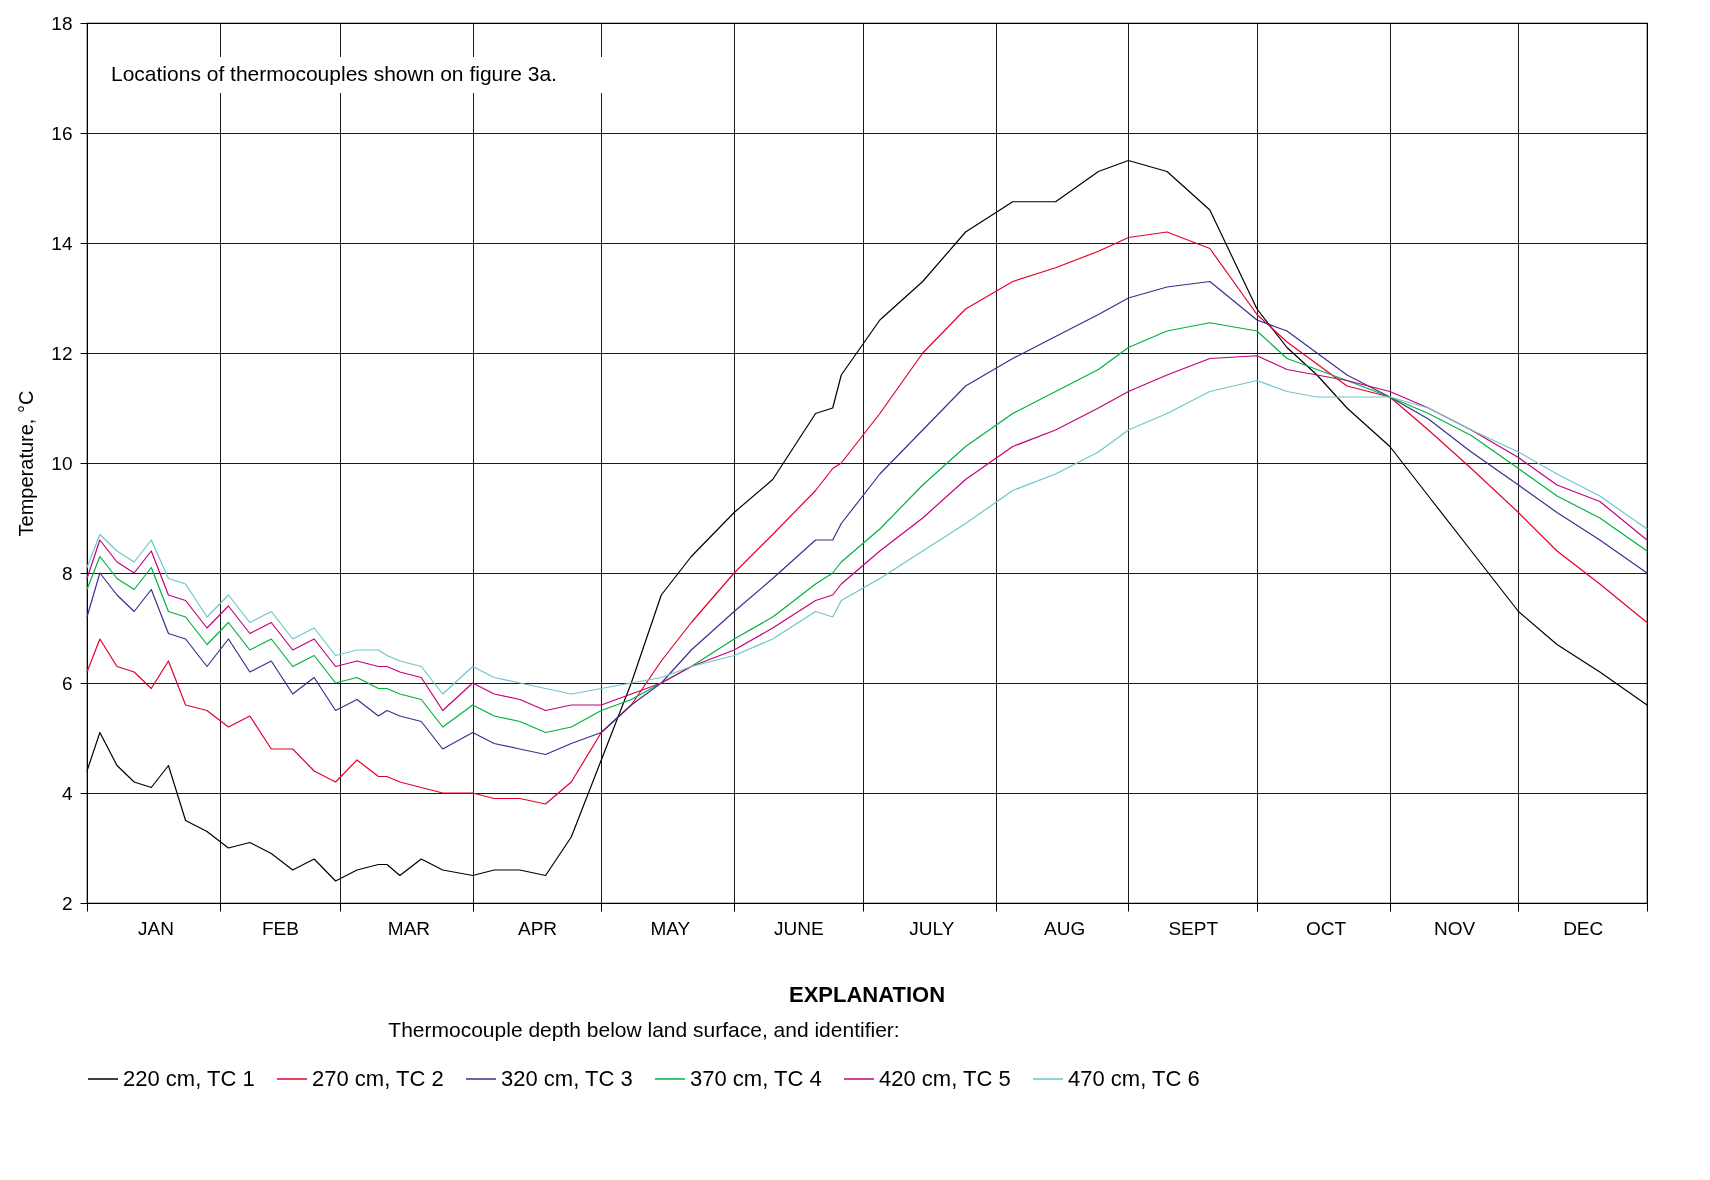  I want to click on legend-label: 420 cm, TC 5, so click(945, 1078).